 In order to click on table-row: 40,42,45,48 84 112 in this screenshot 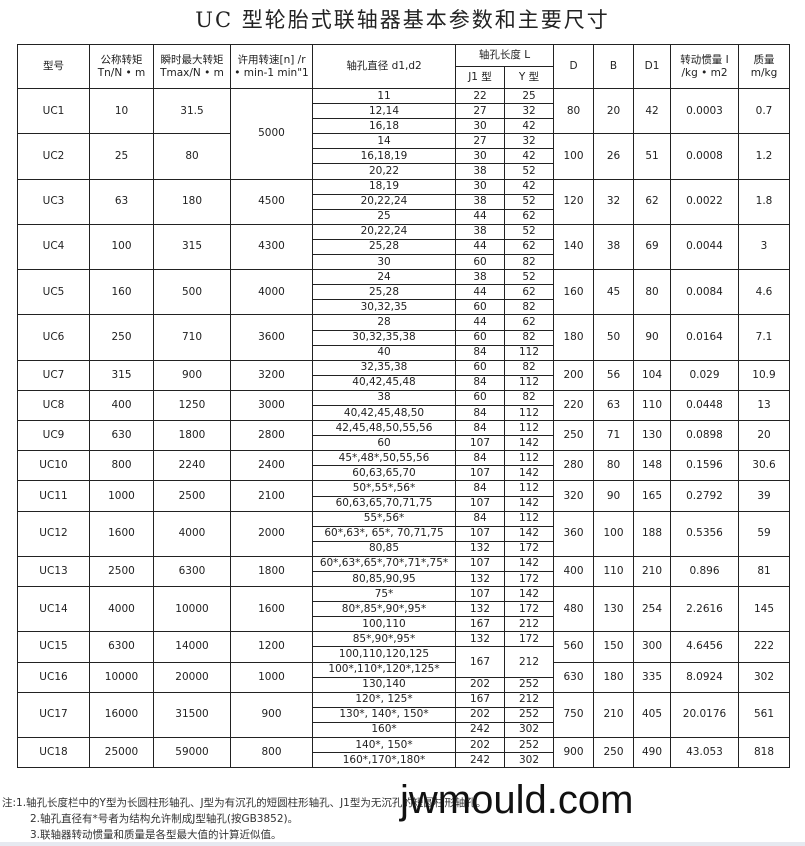, I will do `click(404, 382)`.